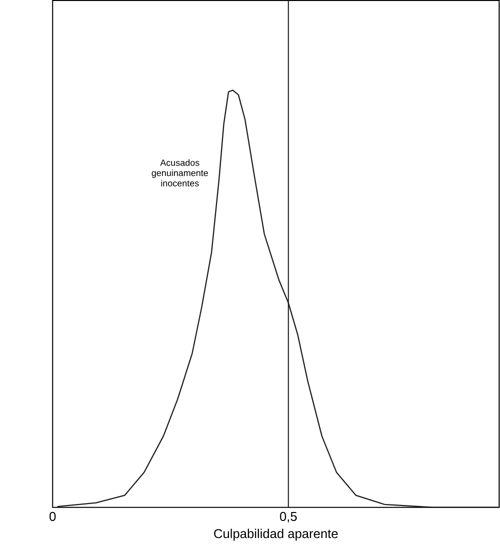 This screenshot has width=500, height=545. I want to click on x-tick-label: 0,5, so click(288, 517).